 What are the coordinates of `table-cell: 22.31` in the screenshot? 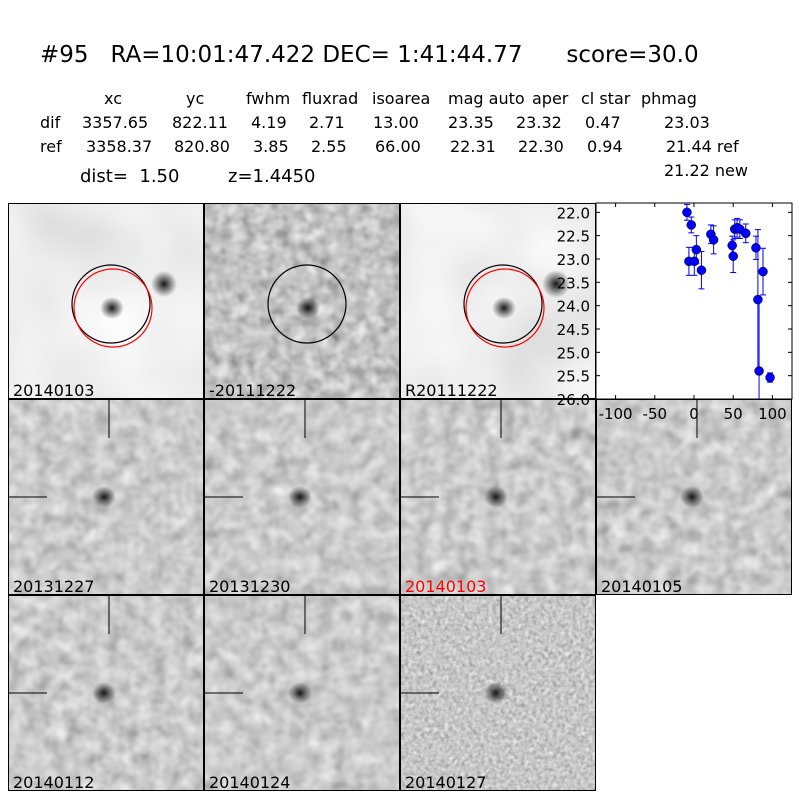 It's located at (473, 146).